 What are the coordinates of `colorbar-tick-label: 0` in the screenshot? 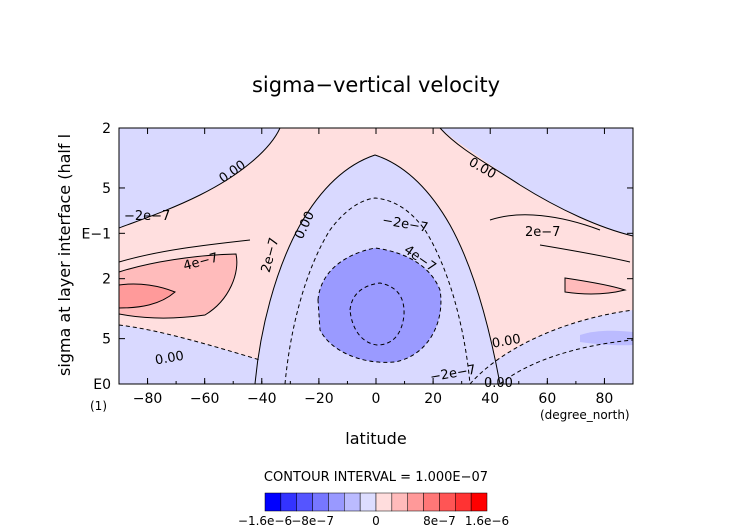 It's located at (376, 521).